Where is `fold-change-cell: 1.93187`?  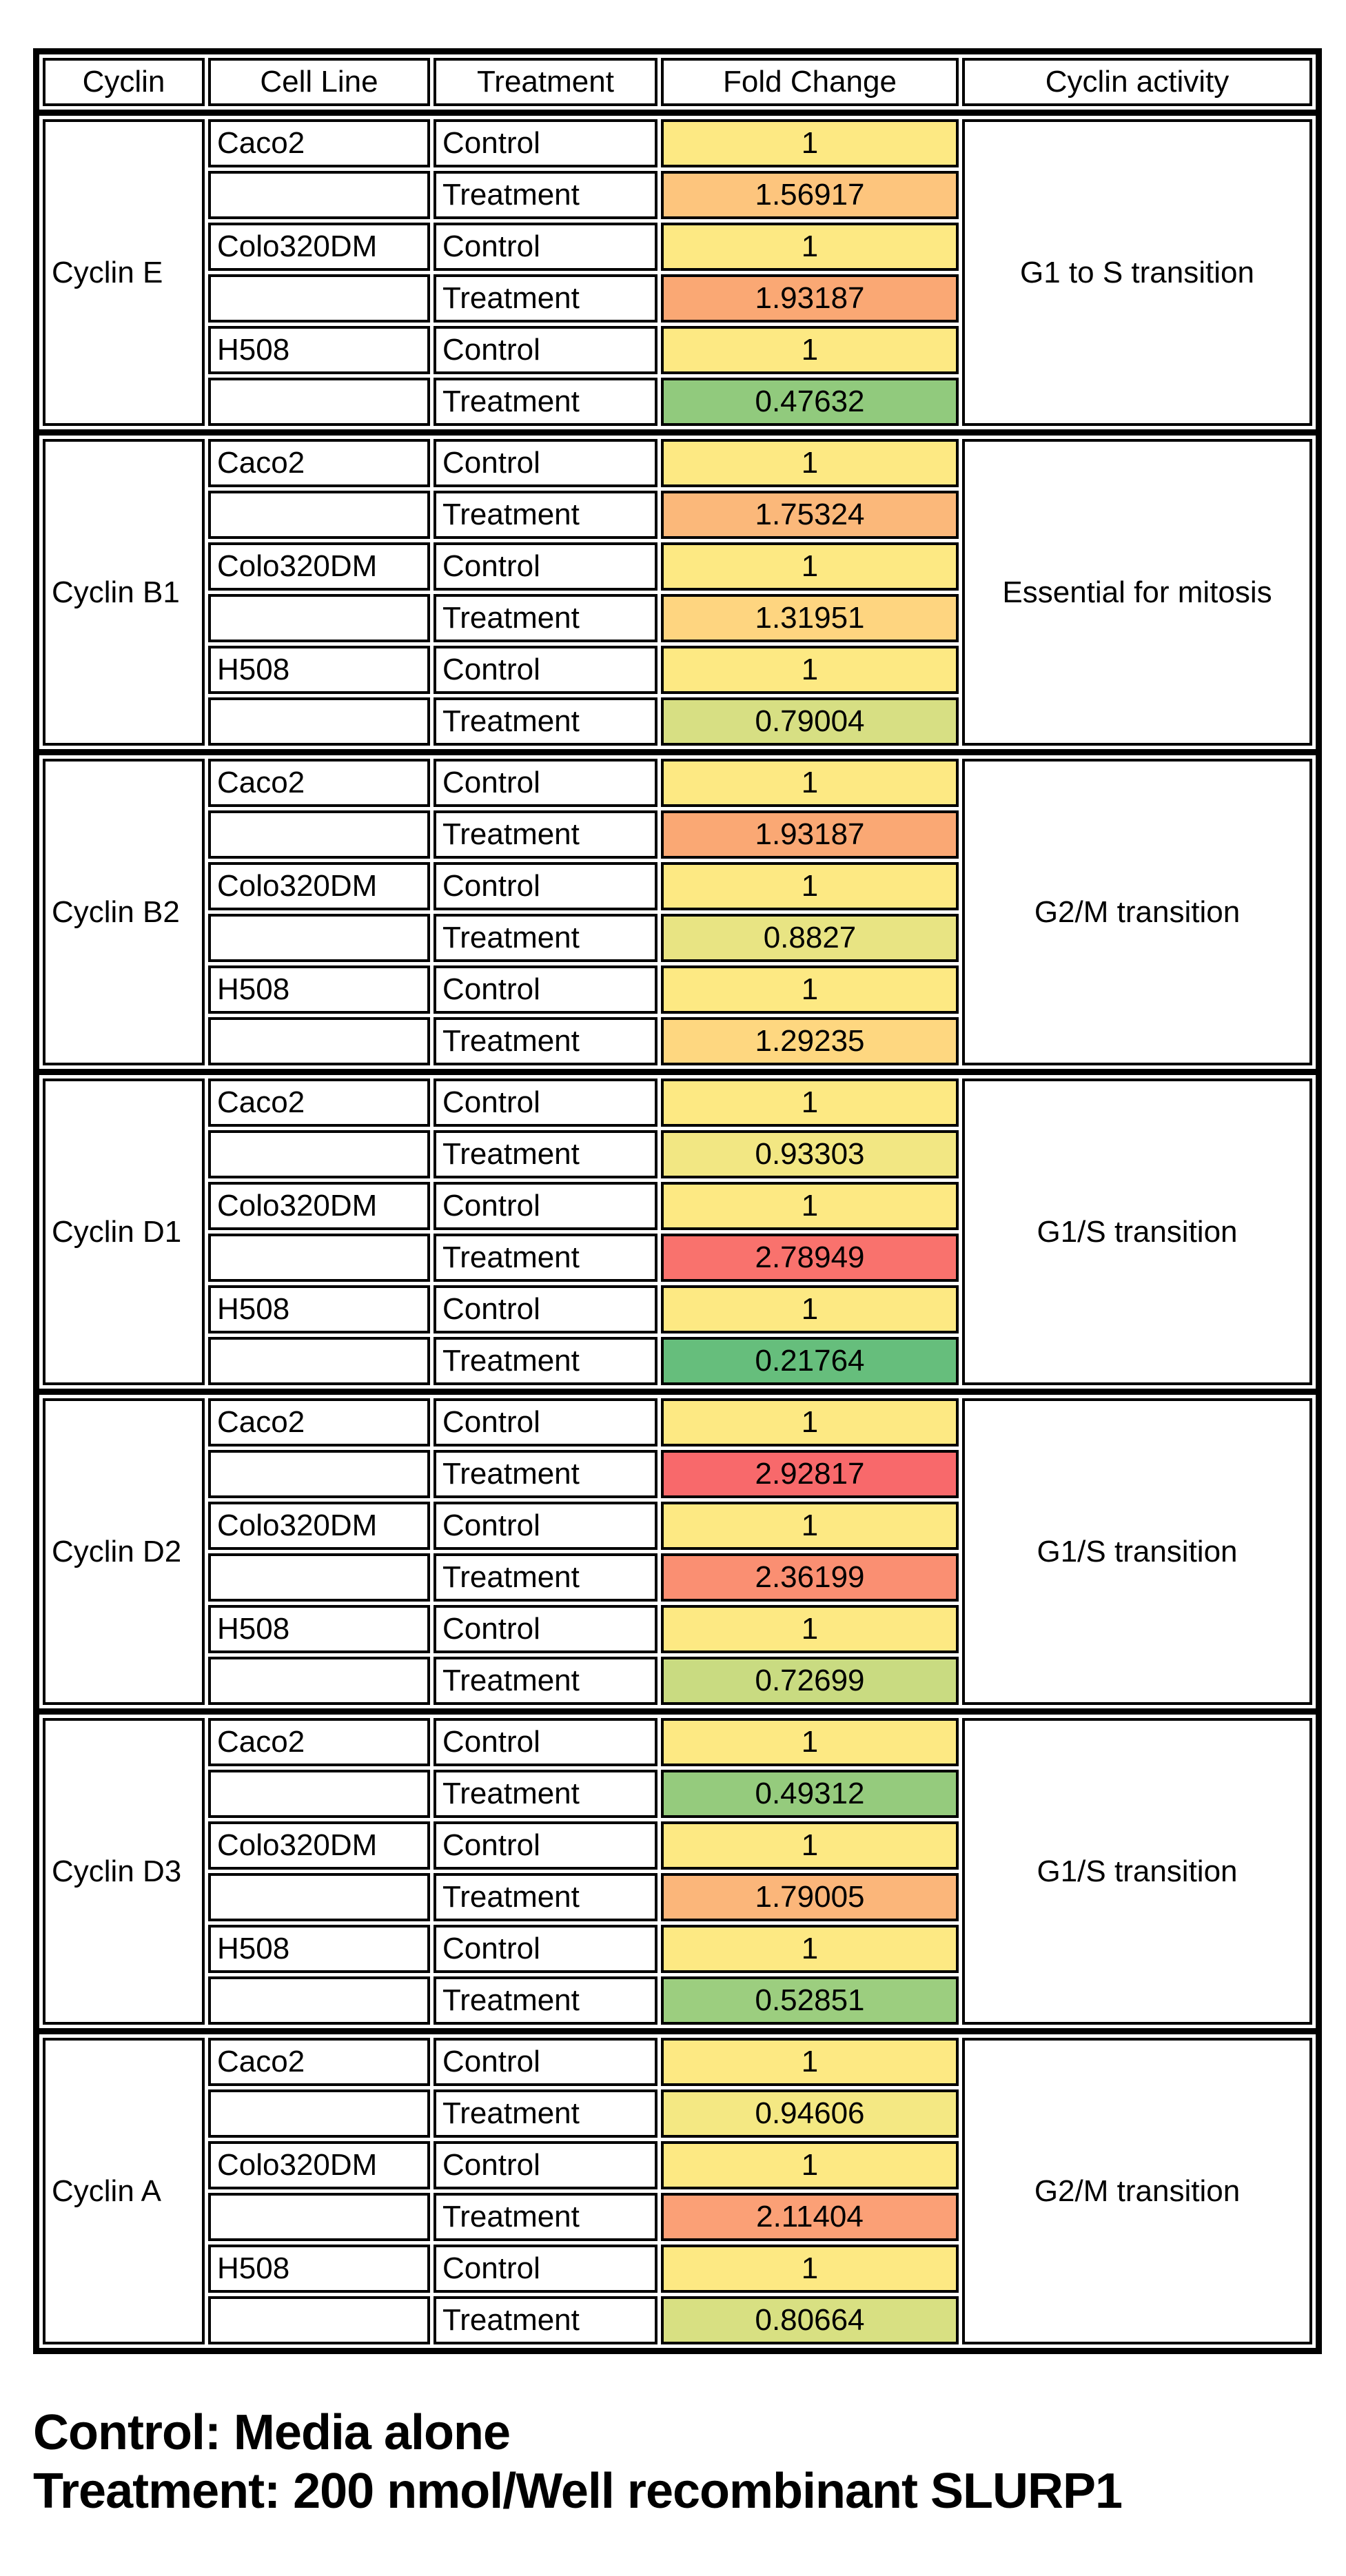
fold-change-cell: 1.93187 is located at coordinates (810, 834).